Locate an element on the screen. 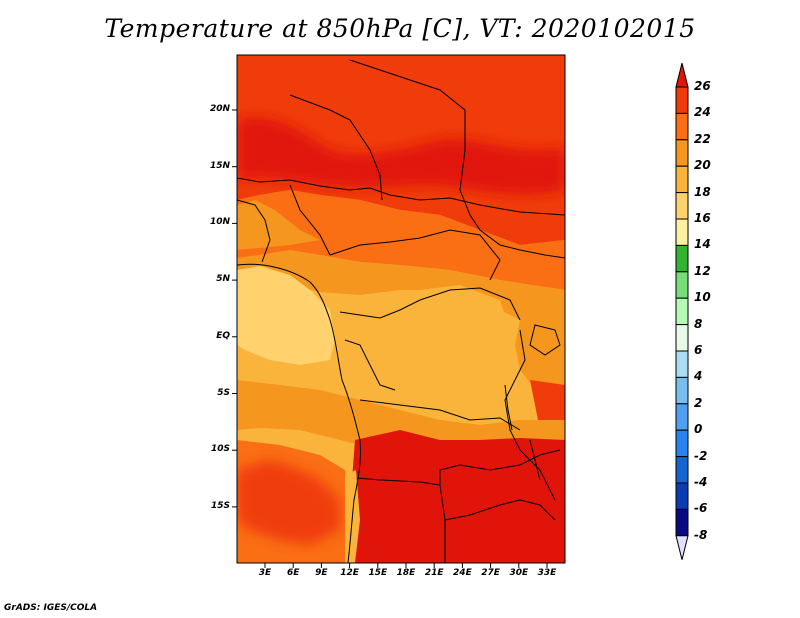 The image size is (800, 618). colorbar-label: 14 is located at coordinates (702, 244).